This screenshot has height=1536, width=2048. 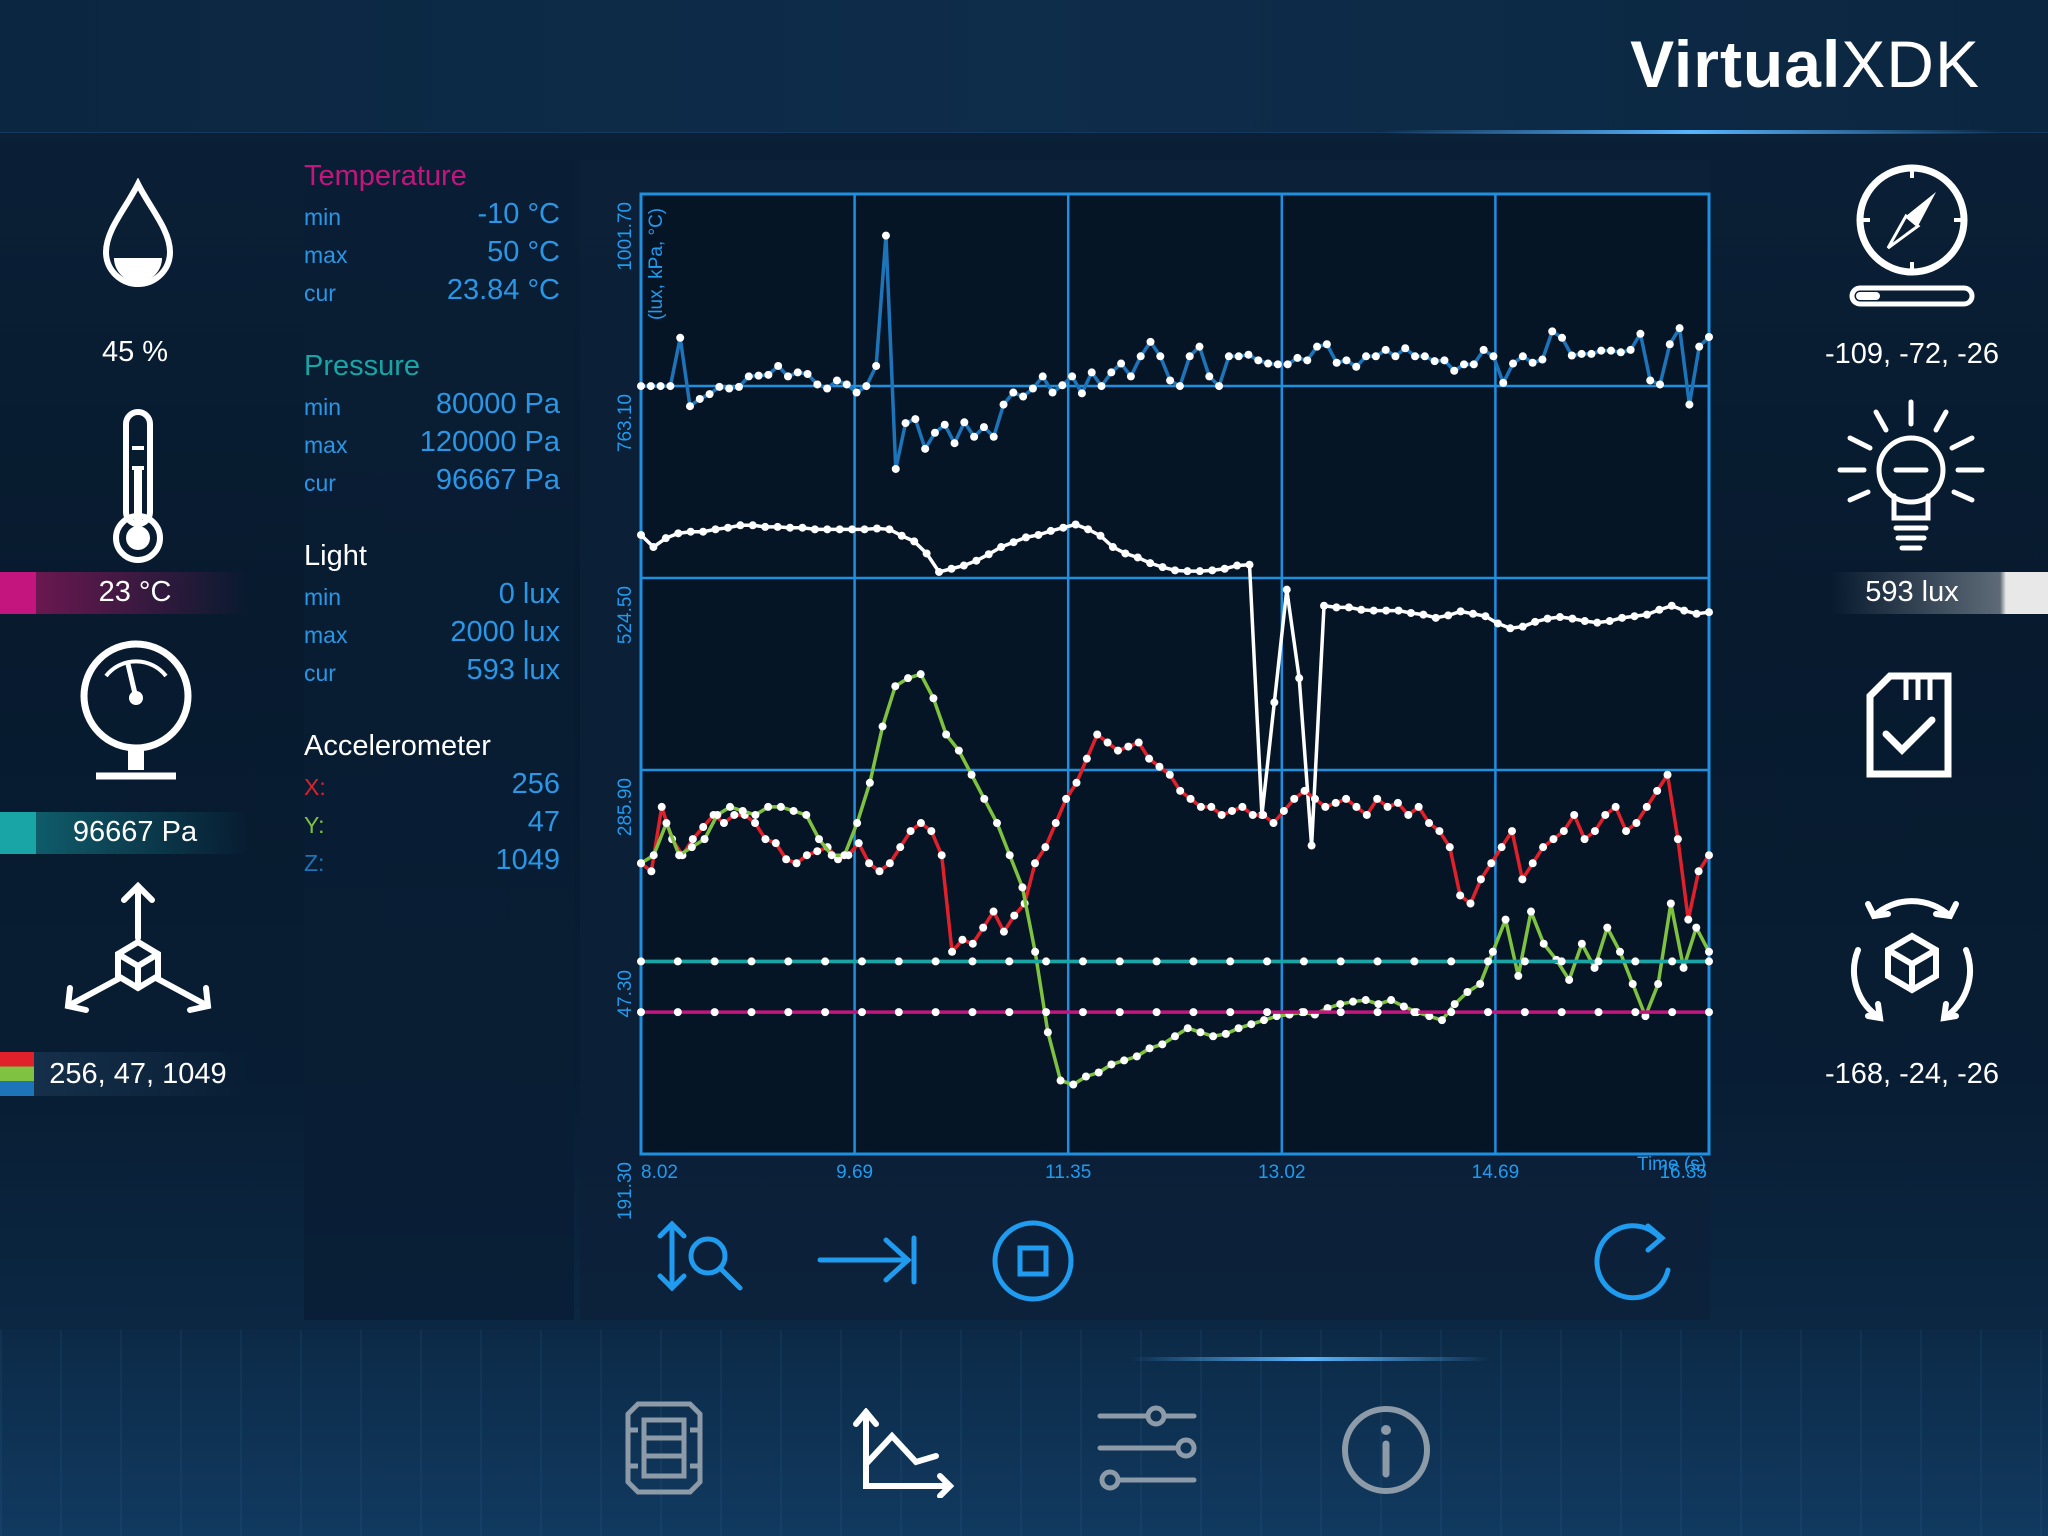 What do you see at coordinates (1386, 1450) in the screenshot?
I see `info-nav-icon` at bounding box center [1386, 1450].